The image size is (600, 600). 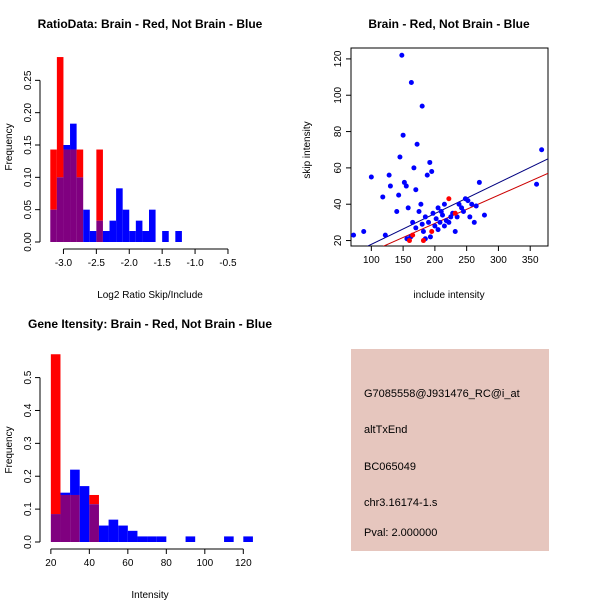 I want to click on gene-y-tick-label-2: 0.2, so click(x=28, y=476).